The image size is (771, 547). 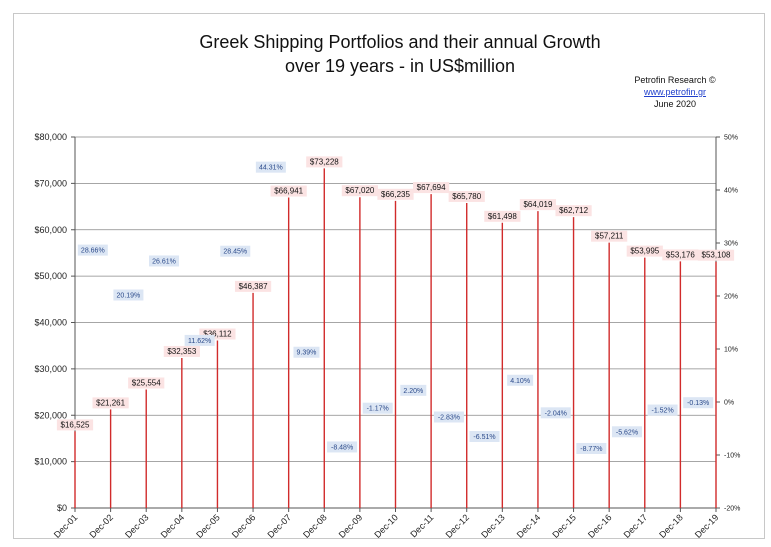 I want to click on growth-label: 44.31%, so click(x=271, y=168).